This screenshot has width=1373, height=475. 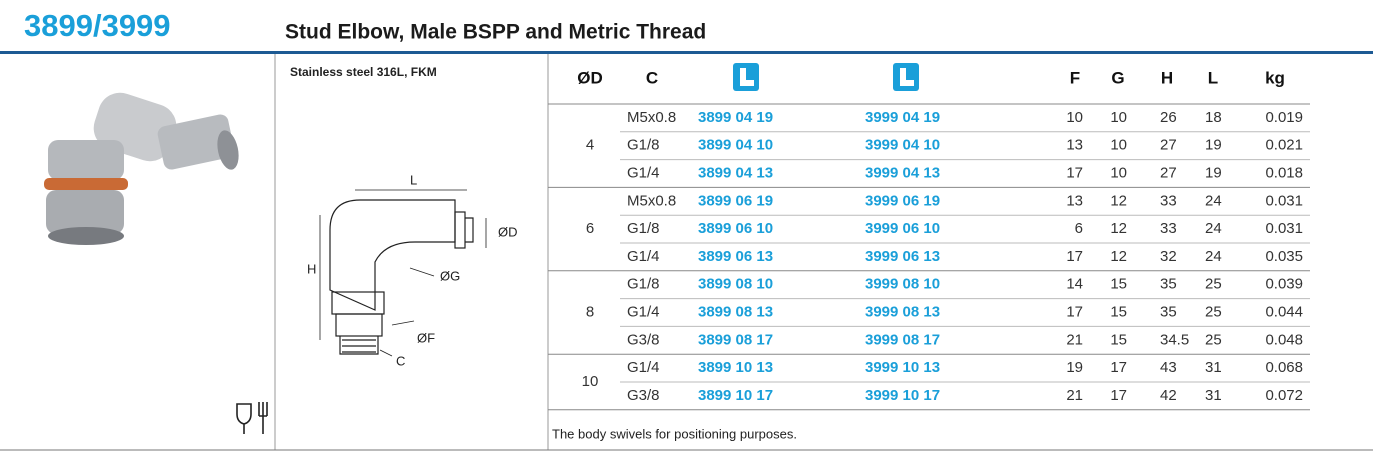 I want to click on table-cell: G3/8, so click(x=643, y=395).